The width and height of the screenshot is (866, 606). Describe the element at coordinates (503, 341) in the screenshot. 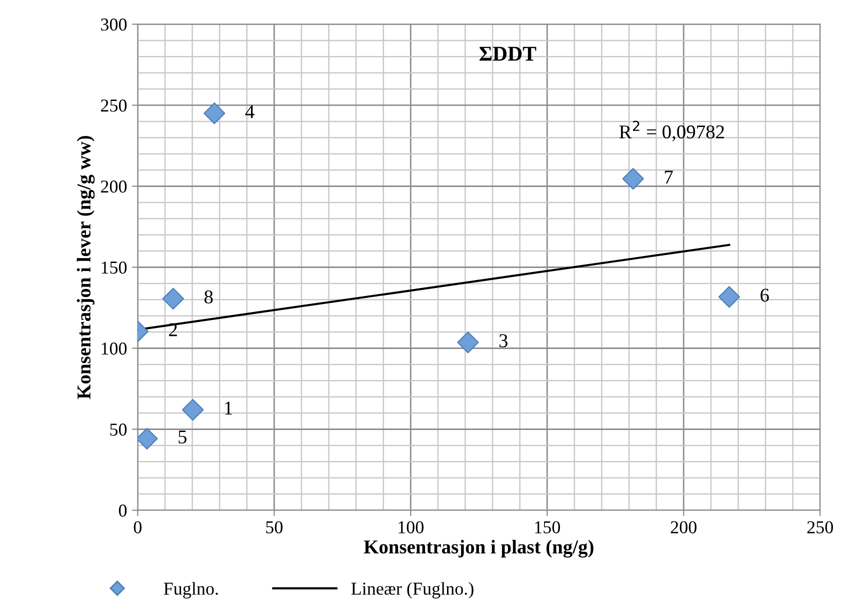

I see `annotation: 3` at that location.